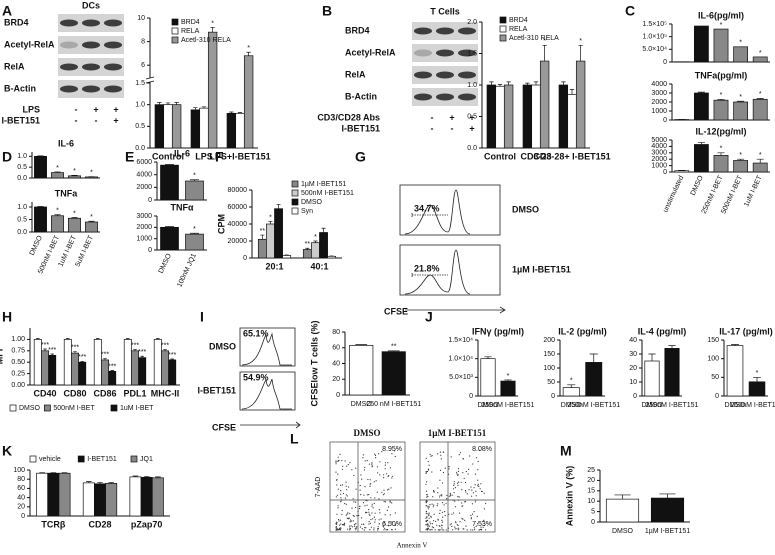  I want to click on y-tick-label: 150, so click(713, 340).